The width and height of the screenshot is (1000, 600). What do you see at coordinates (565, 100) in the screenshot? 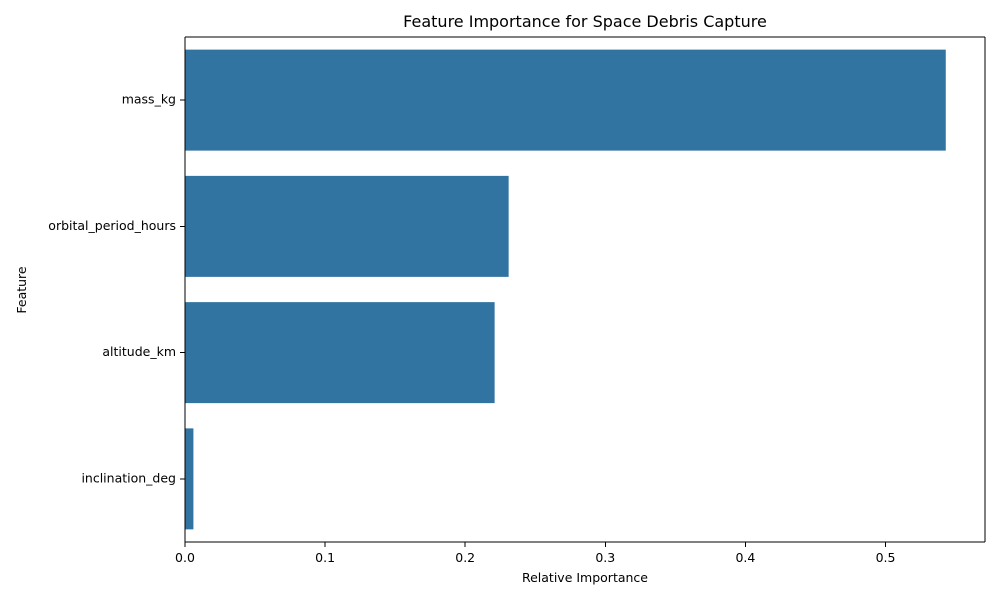
I see `bar-mass-kg` at bounding box center [565, 100].